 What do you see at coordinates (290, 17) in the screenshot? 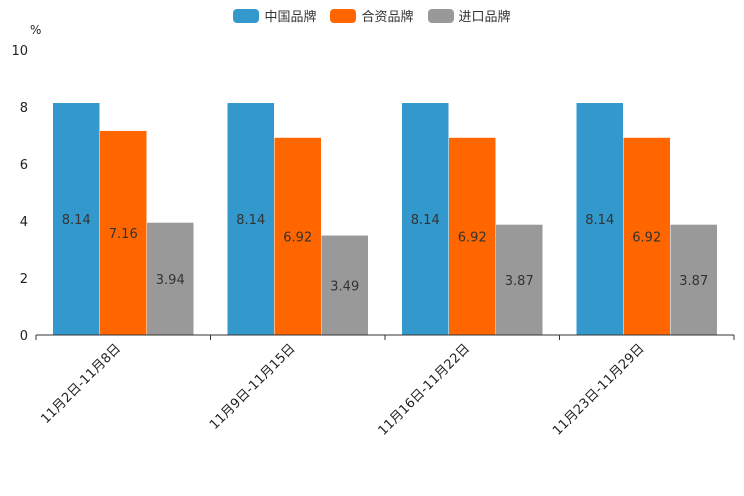
I see `legend-label-china: 中国品牌` at bounding box center [290, 17].